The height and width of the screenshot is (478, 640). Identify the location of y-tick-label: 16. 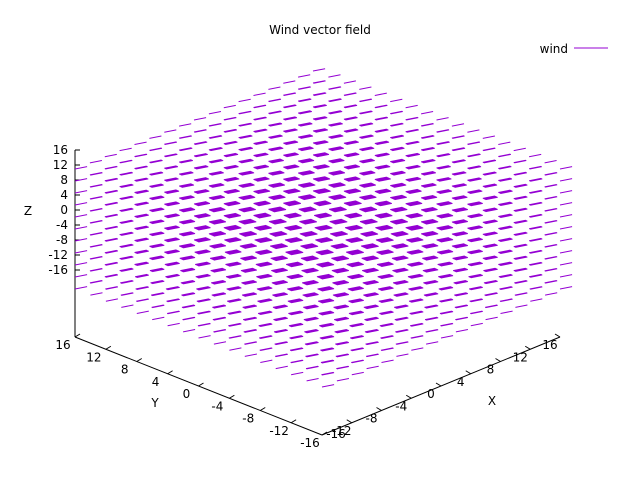
(62, 345).